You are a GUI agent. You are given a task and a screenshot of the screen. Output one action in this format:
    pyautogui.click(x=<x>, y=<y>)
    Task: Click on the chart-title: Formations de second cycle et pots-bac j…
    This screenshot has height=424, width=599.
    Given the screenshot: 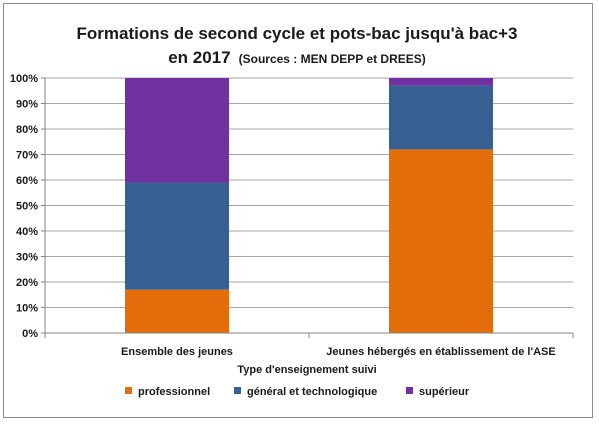 What is the action you would take?
    pyautogui.click(x=297, y=33)
    